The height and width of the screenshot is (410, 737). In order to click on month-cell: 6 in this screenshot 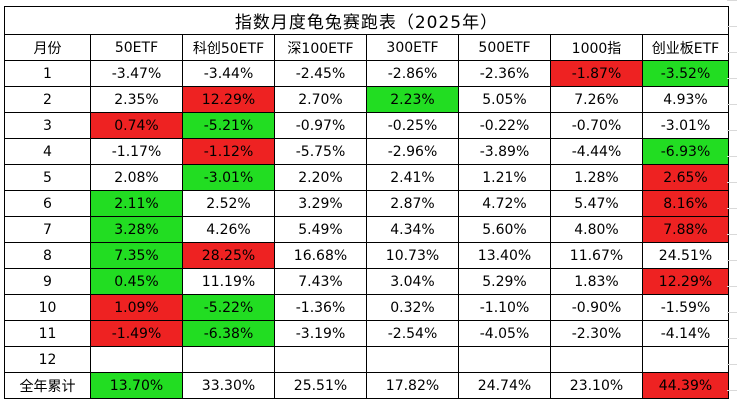, I will do `click(47, 203)`.